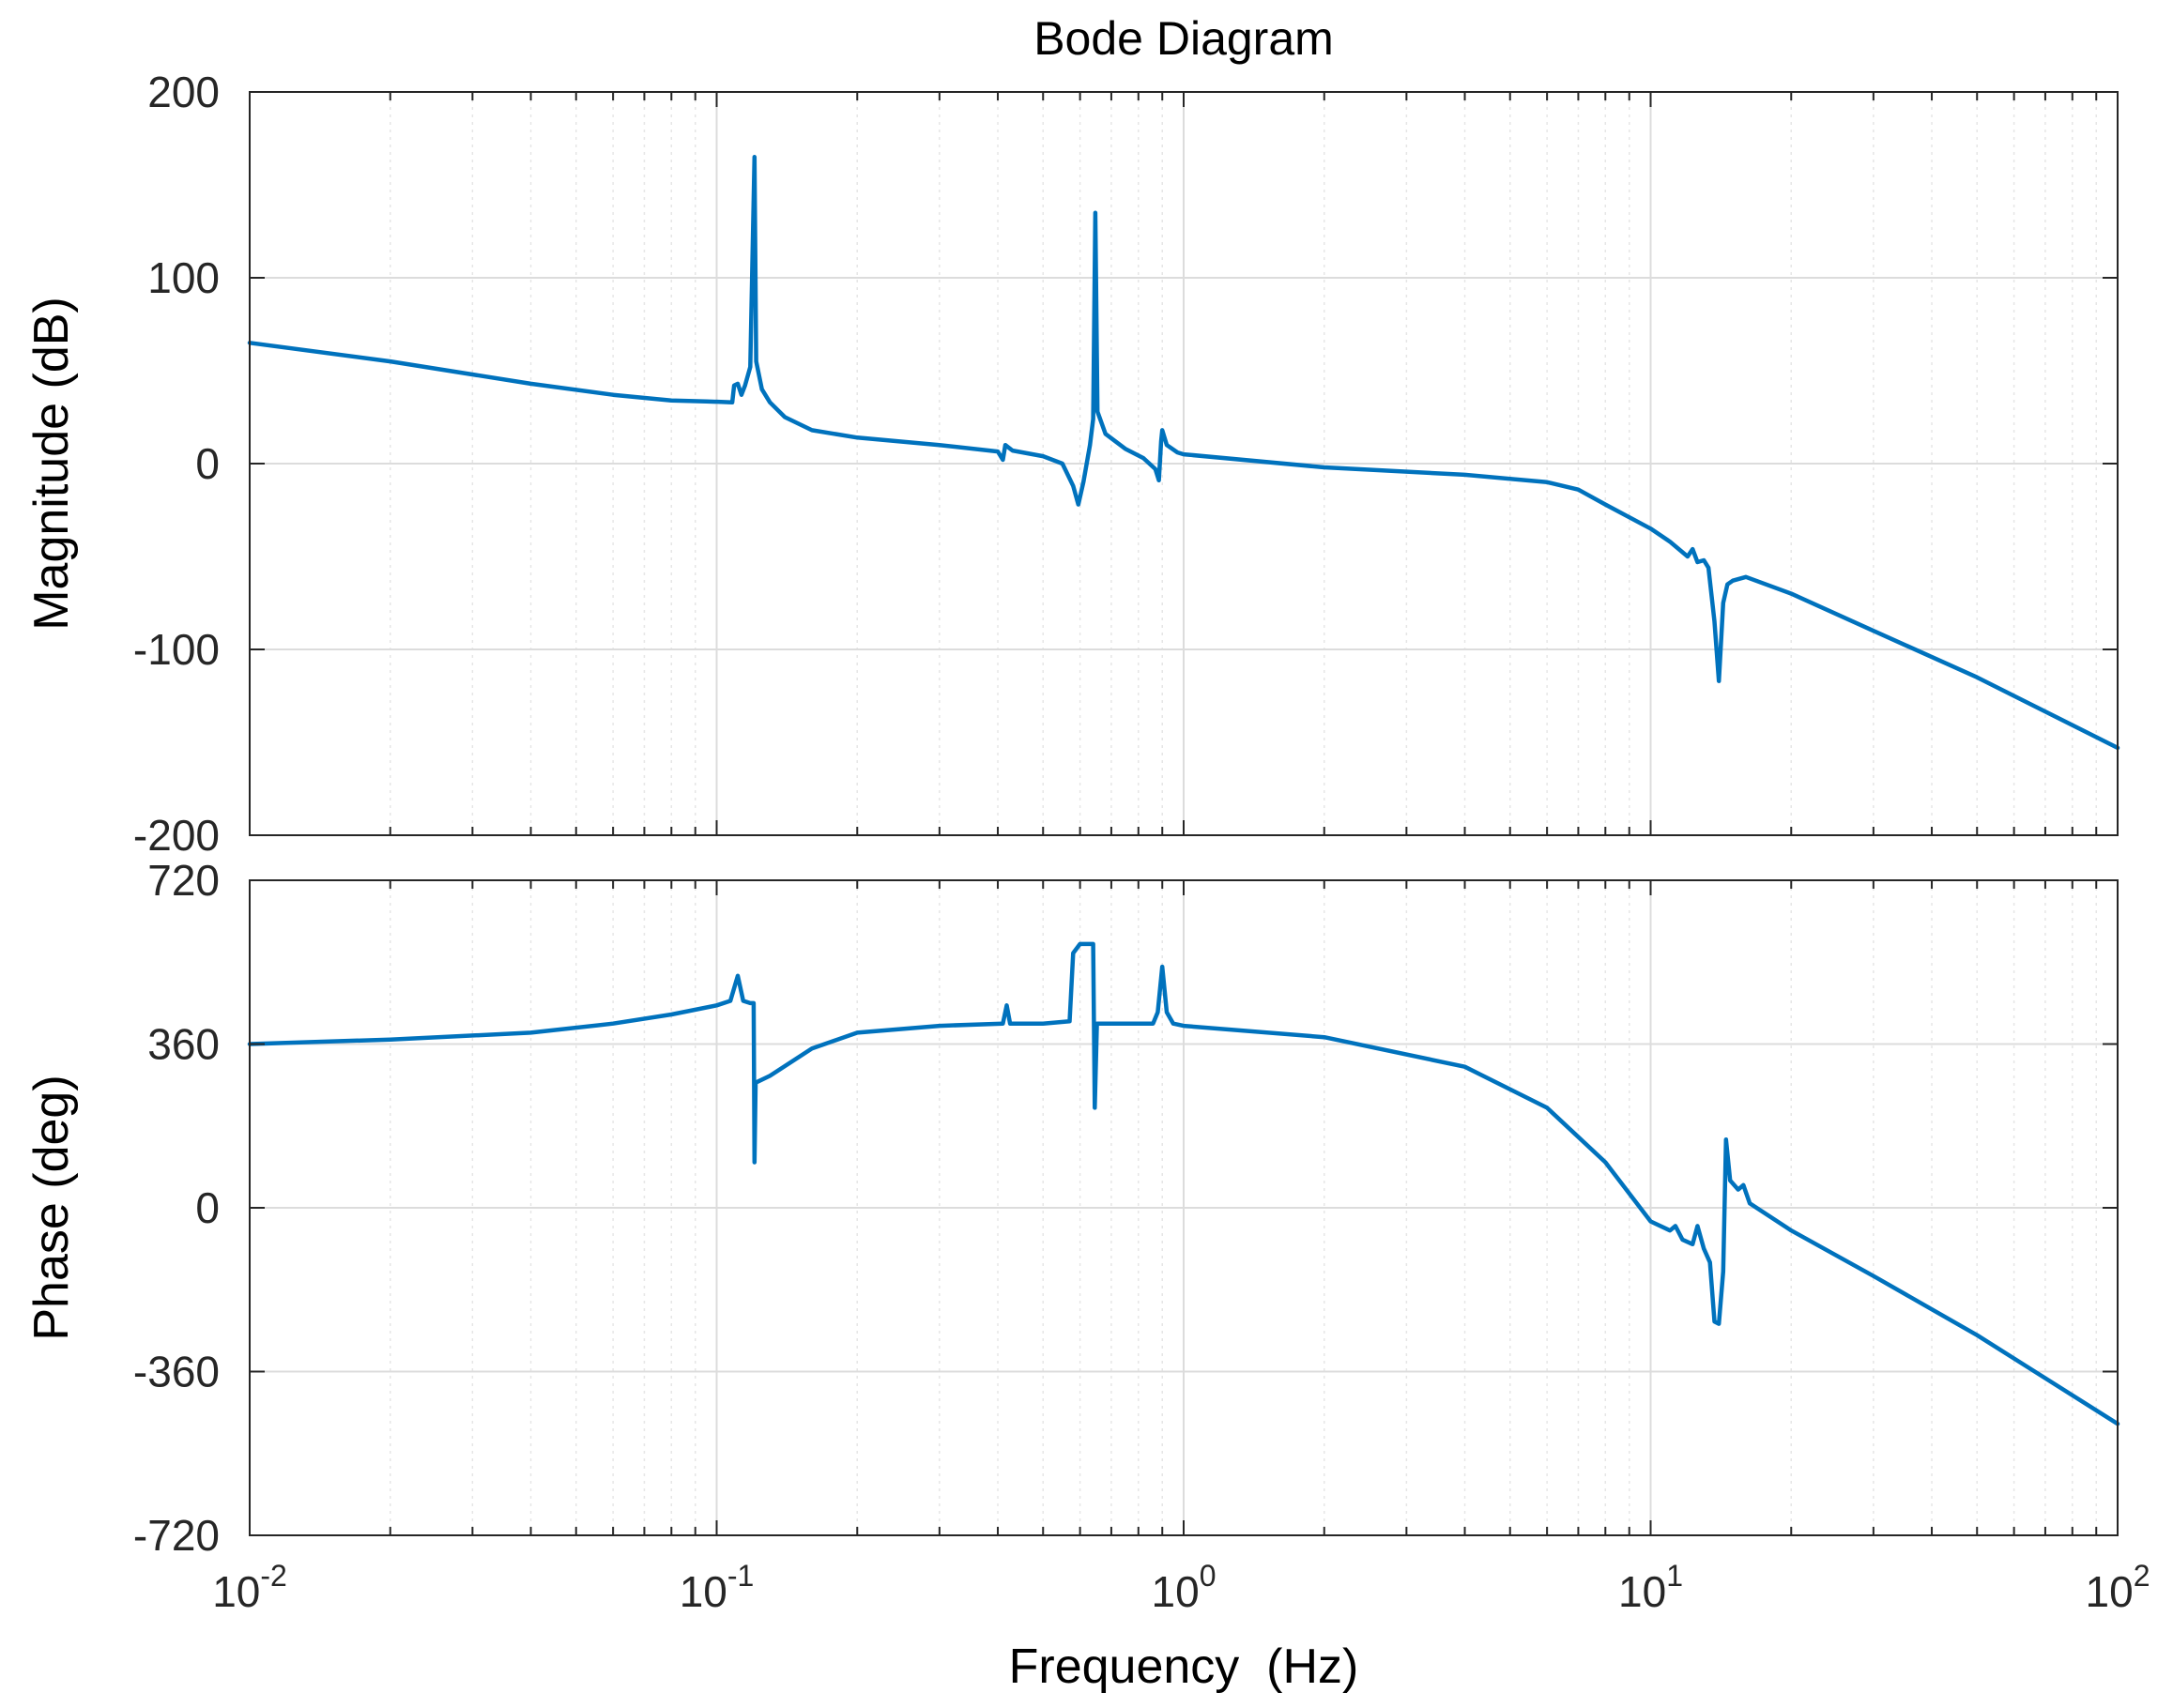 Image resolution: width=2173 pixels, height=1708 pixels. Describe the element at coordinates (249, 1588) in the screenshot. I see `x-tick-label: 10⁻²` at that location.